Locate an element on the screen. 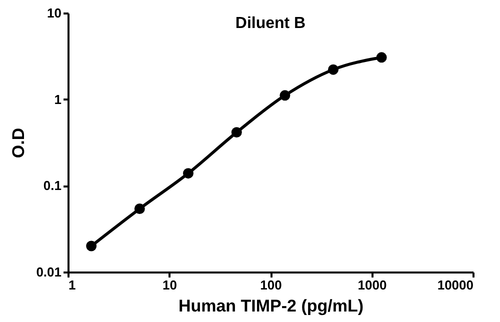  chart-title: Diluent B is located at coordinates (270, 23).